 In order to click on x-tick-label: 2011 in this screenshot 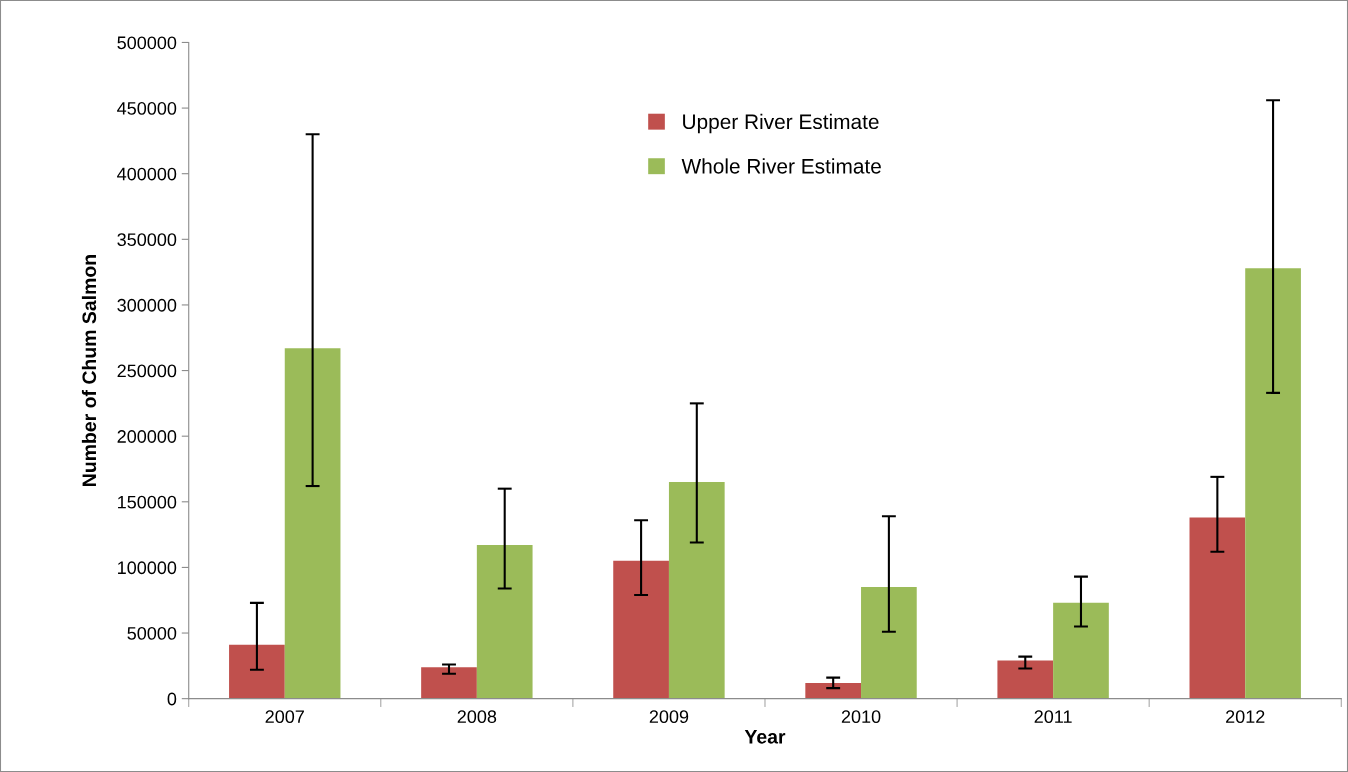, I will do `click(1053, 717)`.